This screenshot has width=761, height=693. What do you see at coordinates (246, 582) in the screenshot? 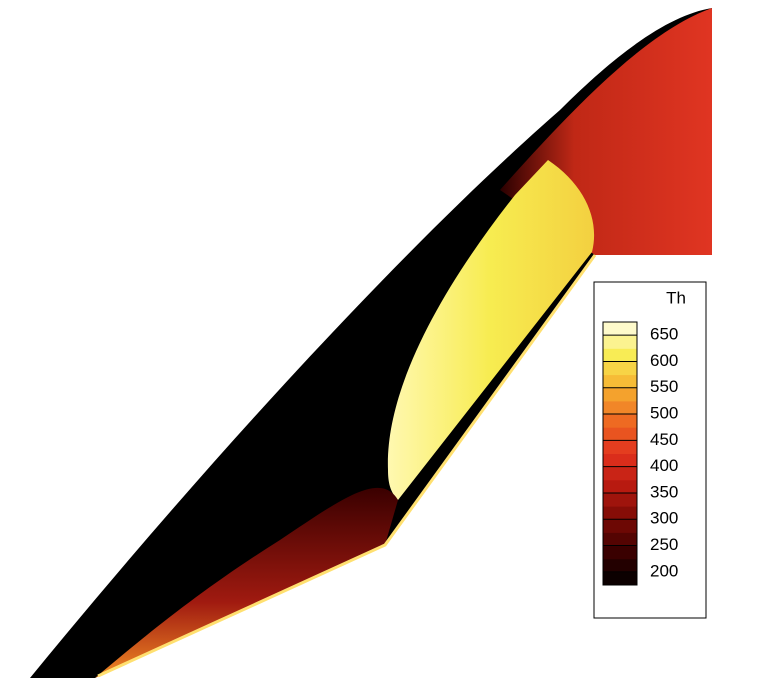
I see `ramp-layer` at bounding box center [246, 582].